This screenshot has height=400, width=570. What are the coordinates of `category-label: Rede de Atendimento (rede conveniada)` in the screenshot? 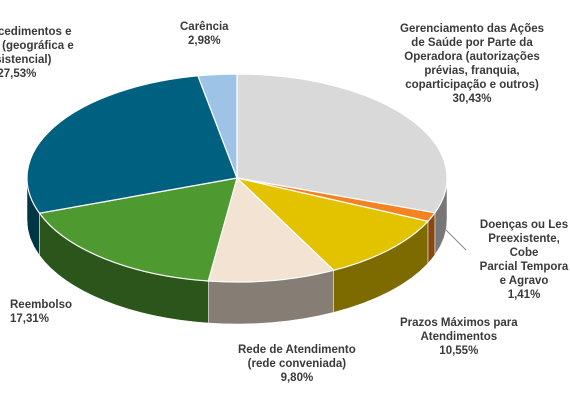 It's located at (297, 357).